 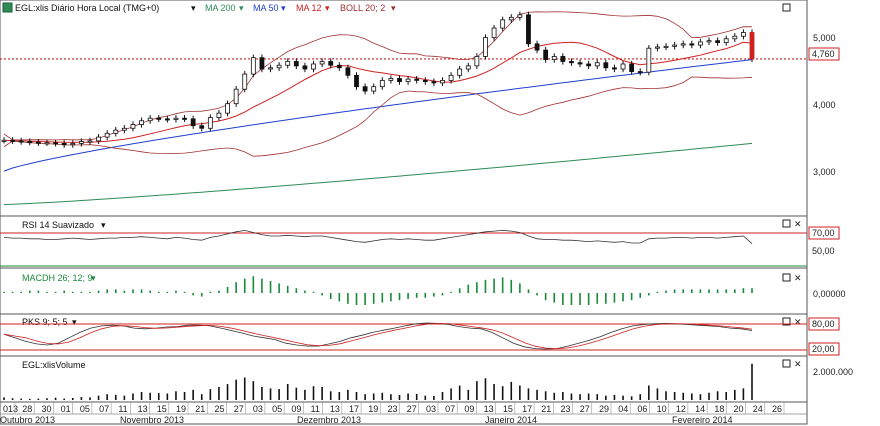 I want to click on pks-title: PKS 9; 5; 5, so click(x=45, y=322).